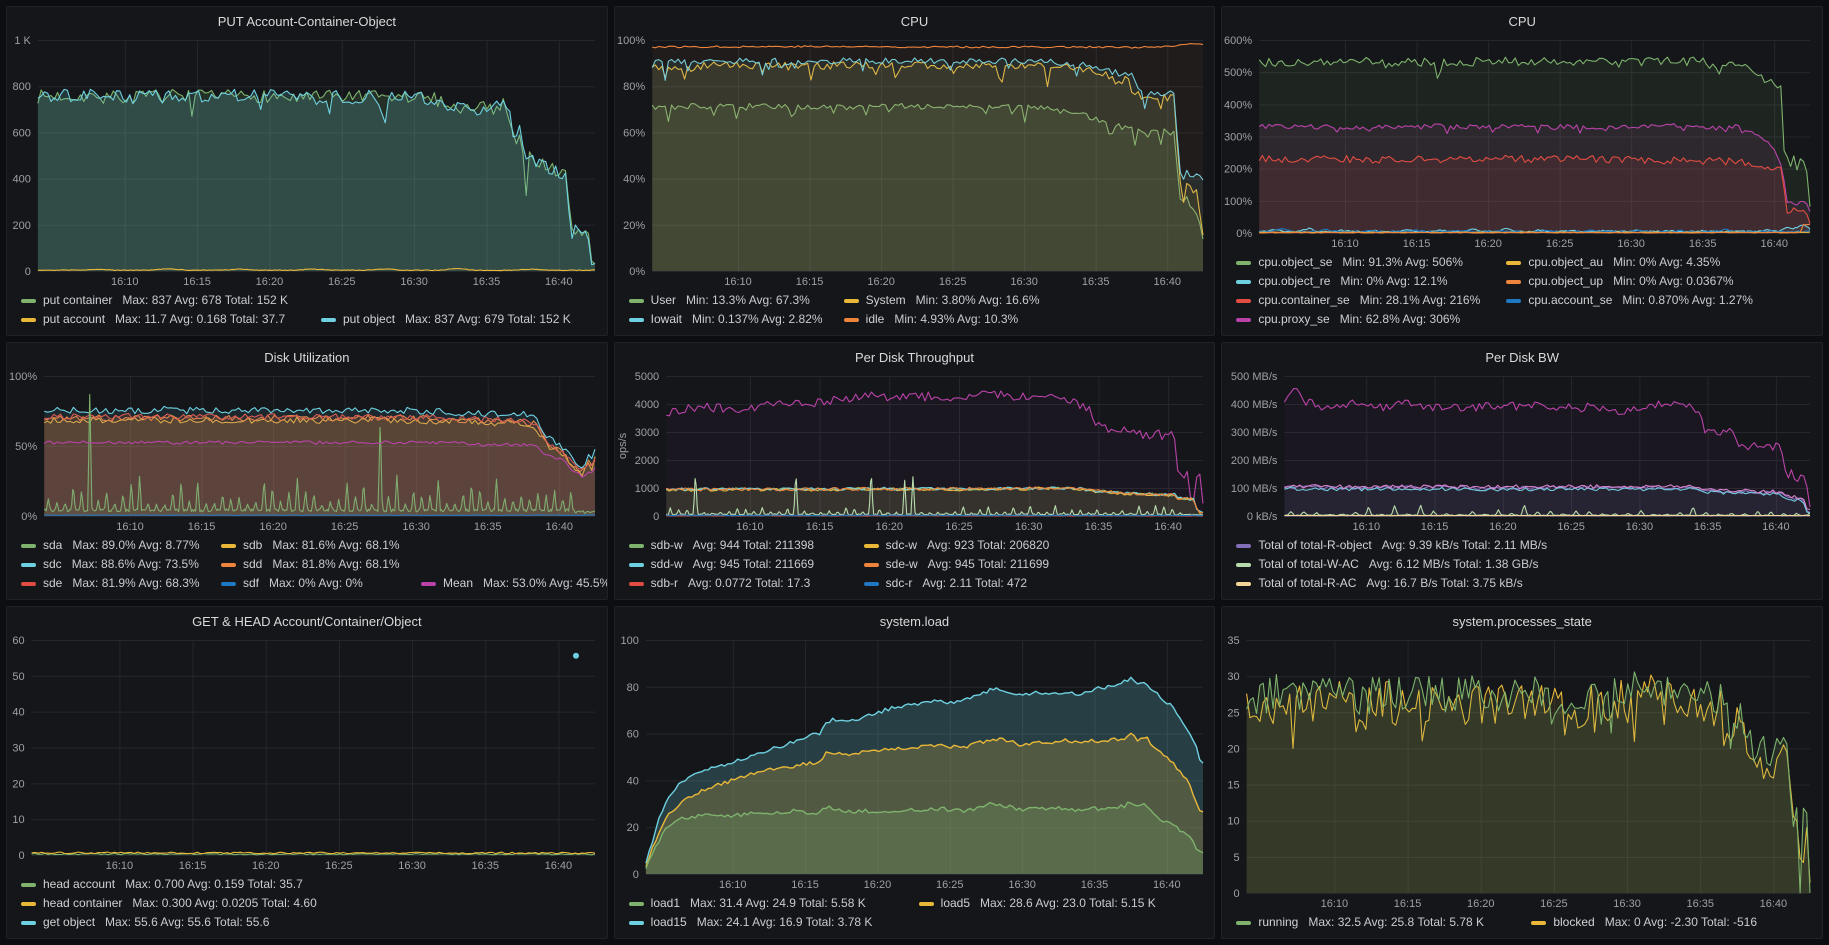 This screenshot has width=1829, height=945. I want to click on legend-item-System: System Min: 3.80% Avg: 16.6%, so click(941, 300).